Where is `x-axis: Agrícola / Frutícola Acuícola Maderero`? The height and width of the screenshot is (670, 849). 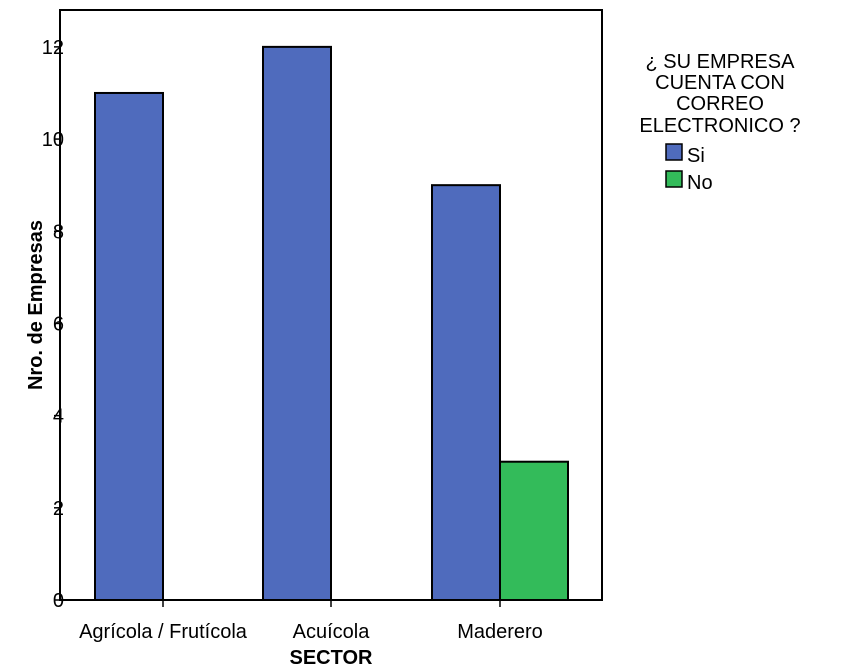 x-axis: Agrícola / Frutícola Acuícola Maderero is located at coordinates (311, 621).